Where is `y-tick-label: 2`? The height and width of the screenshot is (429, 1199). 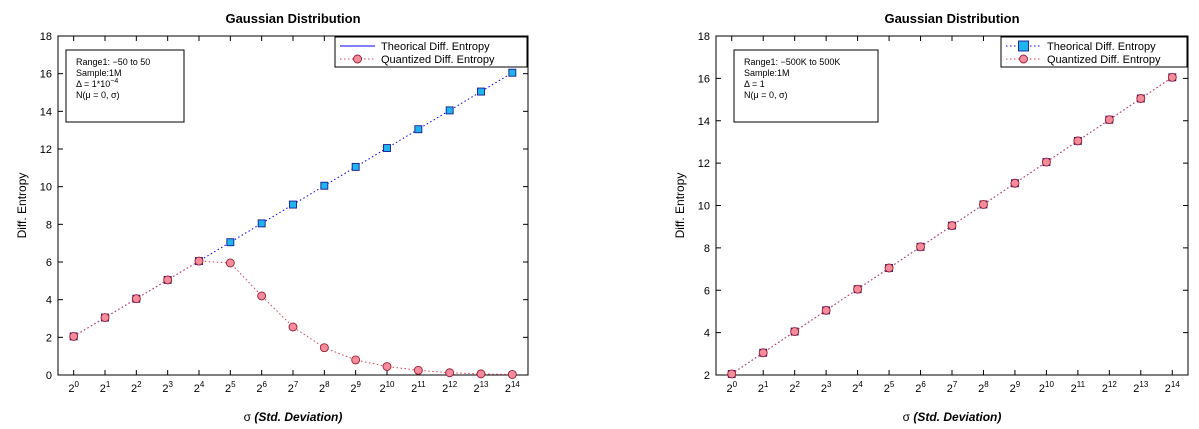 y-tick-label: 2 is located at coordinates (707, 376).